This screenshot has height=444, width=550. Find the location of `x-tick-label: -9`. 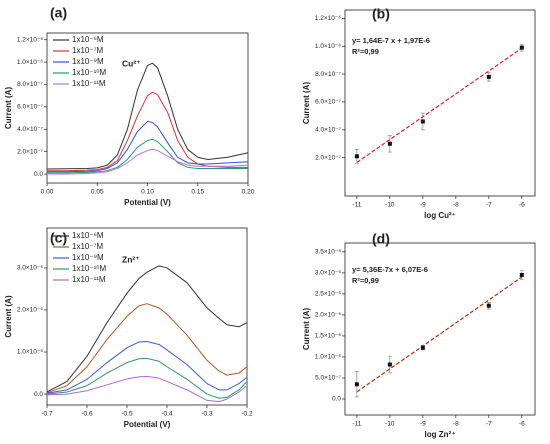

x-tick-label: -9 is located at coordinates (423, 424).